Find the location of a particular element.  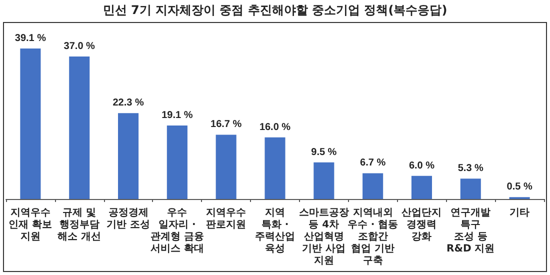

data-label: 5.3 % is located at coordinates (471, 168).